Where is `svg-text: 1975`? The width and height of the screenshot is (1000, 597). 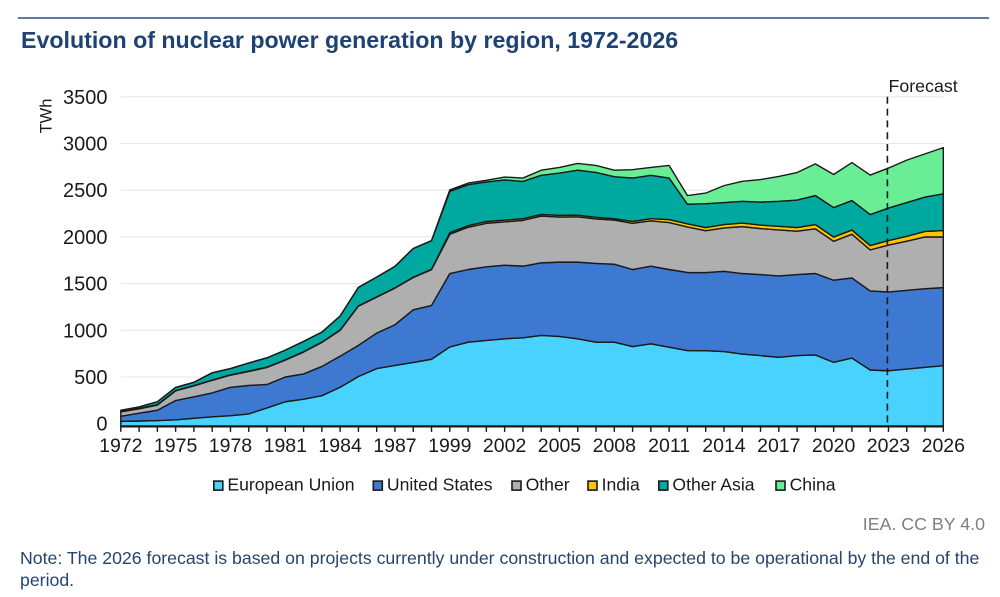
svg-text: 1975 is located at coordinates (176, 446).